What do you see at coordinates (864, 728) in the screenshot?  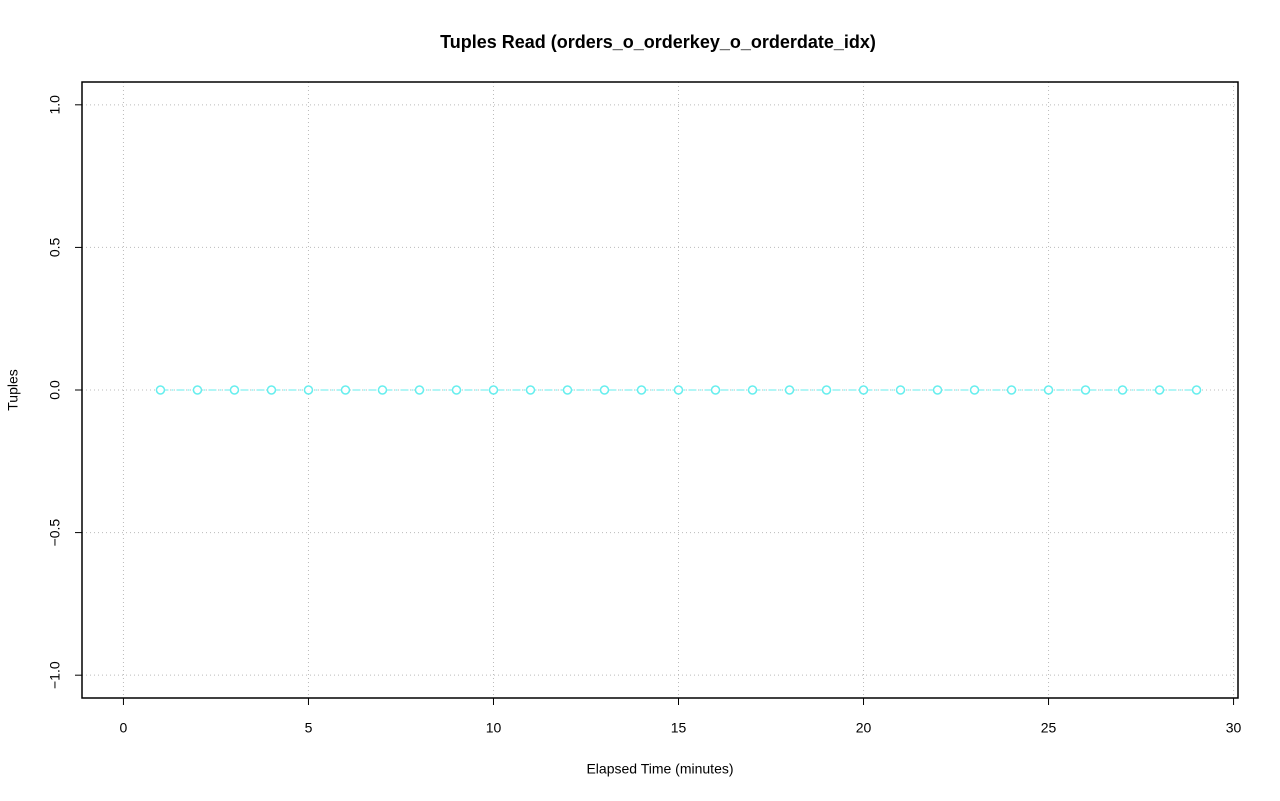 I see `x-tick-label: 20` at bounding box center [864, 728].